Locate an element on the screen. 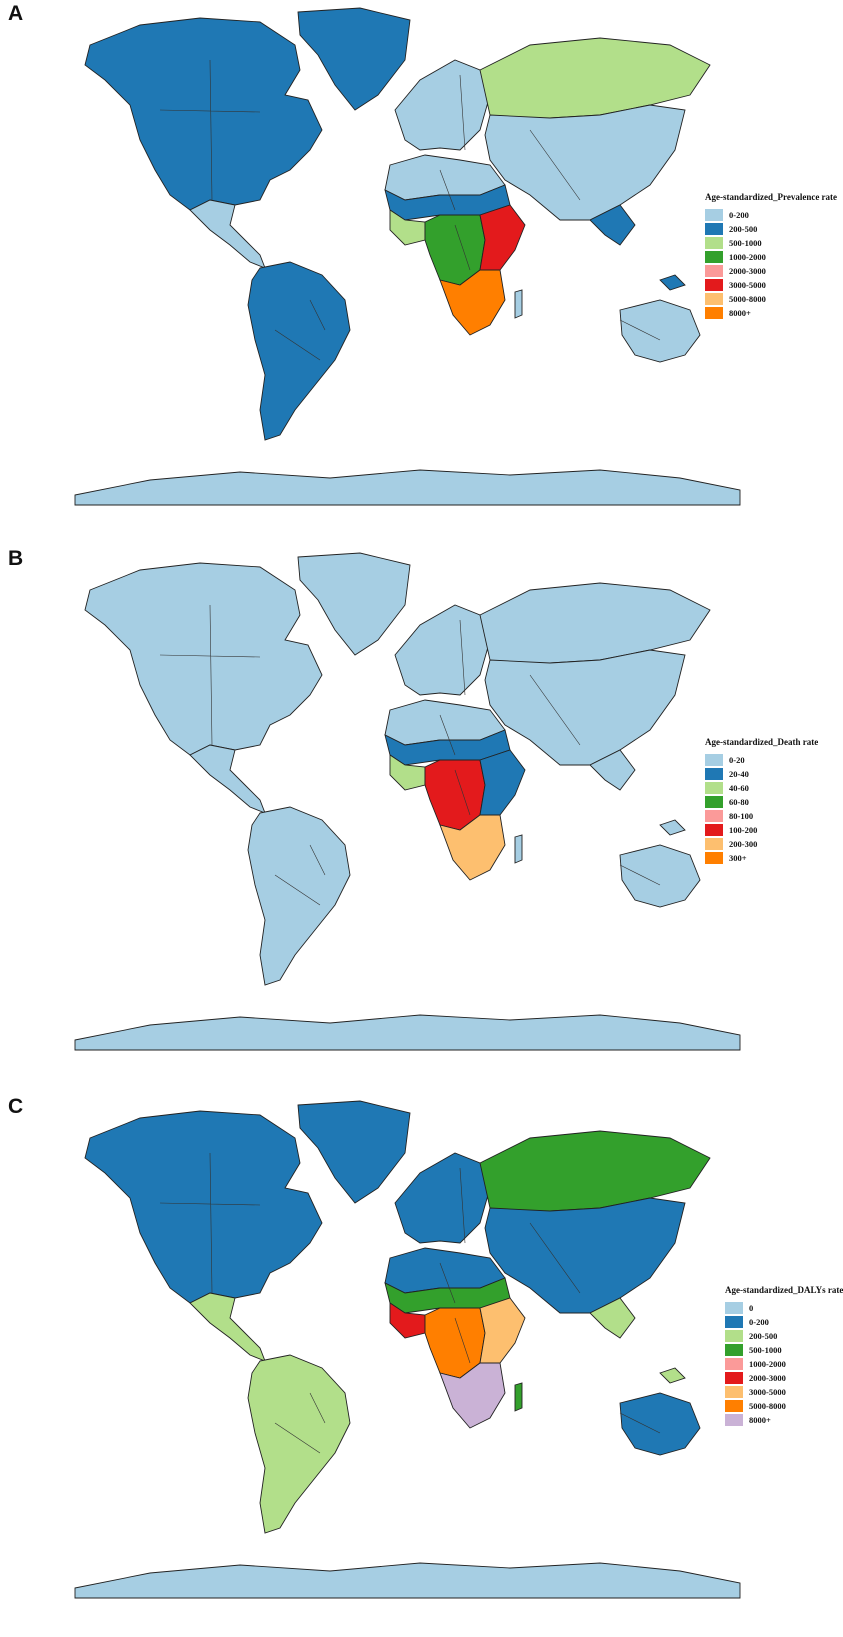  legend-title: Age-standardized_Death rate is located at coordinates (762, 742).